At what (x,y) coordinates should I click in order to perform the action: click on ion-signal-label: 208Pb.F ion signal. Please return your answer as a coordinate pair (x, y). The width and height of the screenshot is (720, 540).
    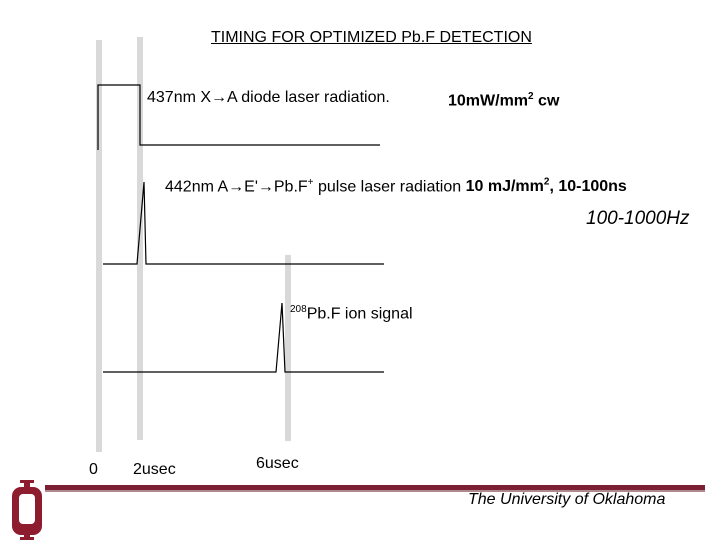
    Looking at the image, I should click on (351, 313).